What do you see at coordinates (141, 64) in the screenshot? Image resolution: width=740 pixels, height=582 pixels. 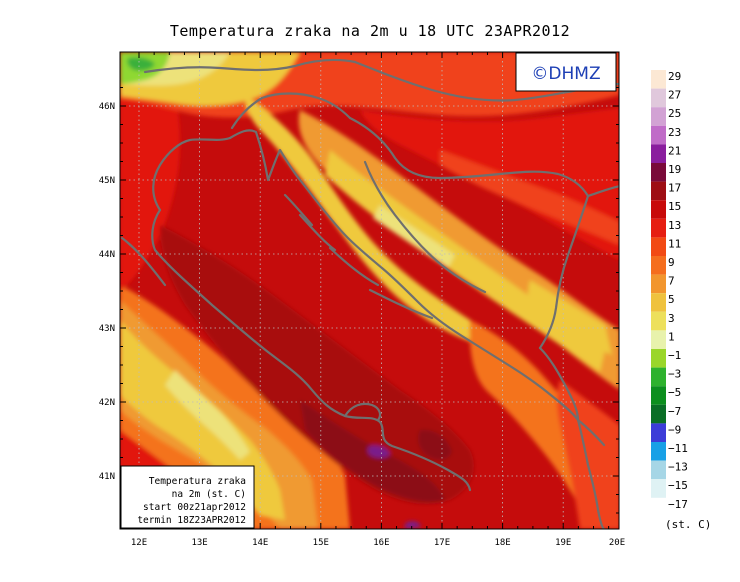 I see `zone-nw-greendark` at bounding box center [141, 64].